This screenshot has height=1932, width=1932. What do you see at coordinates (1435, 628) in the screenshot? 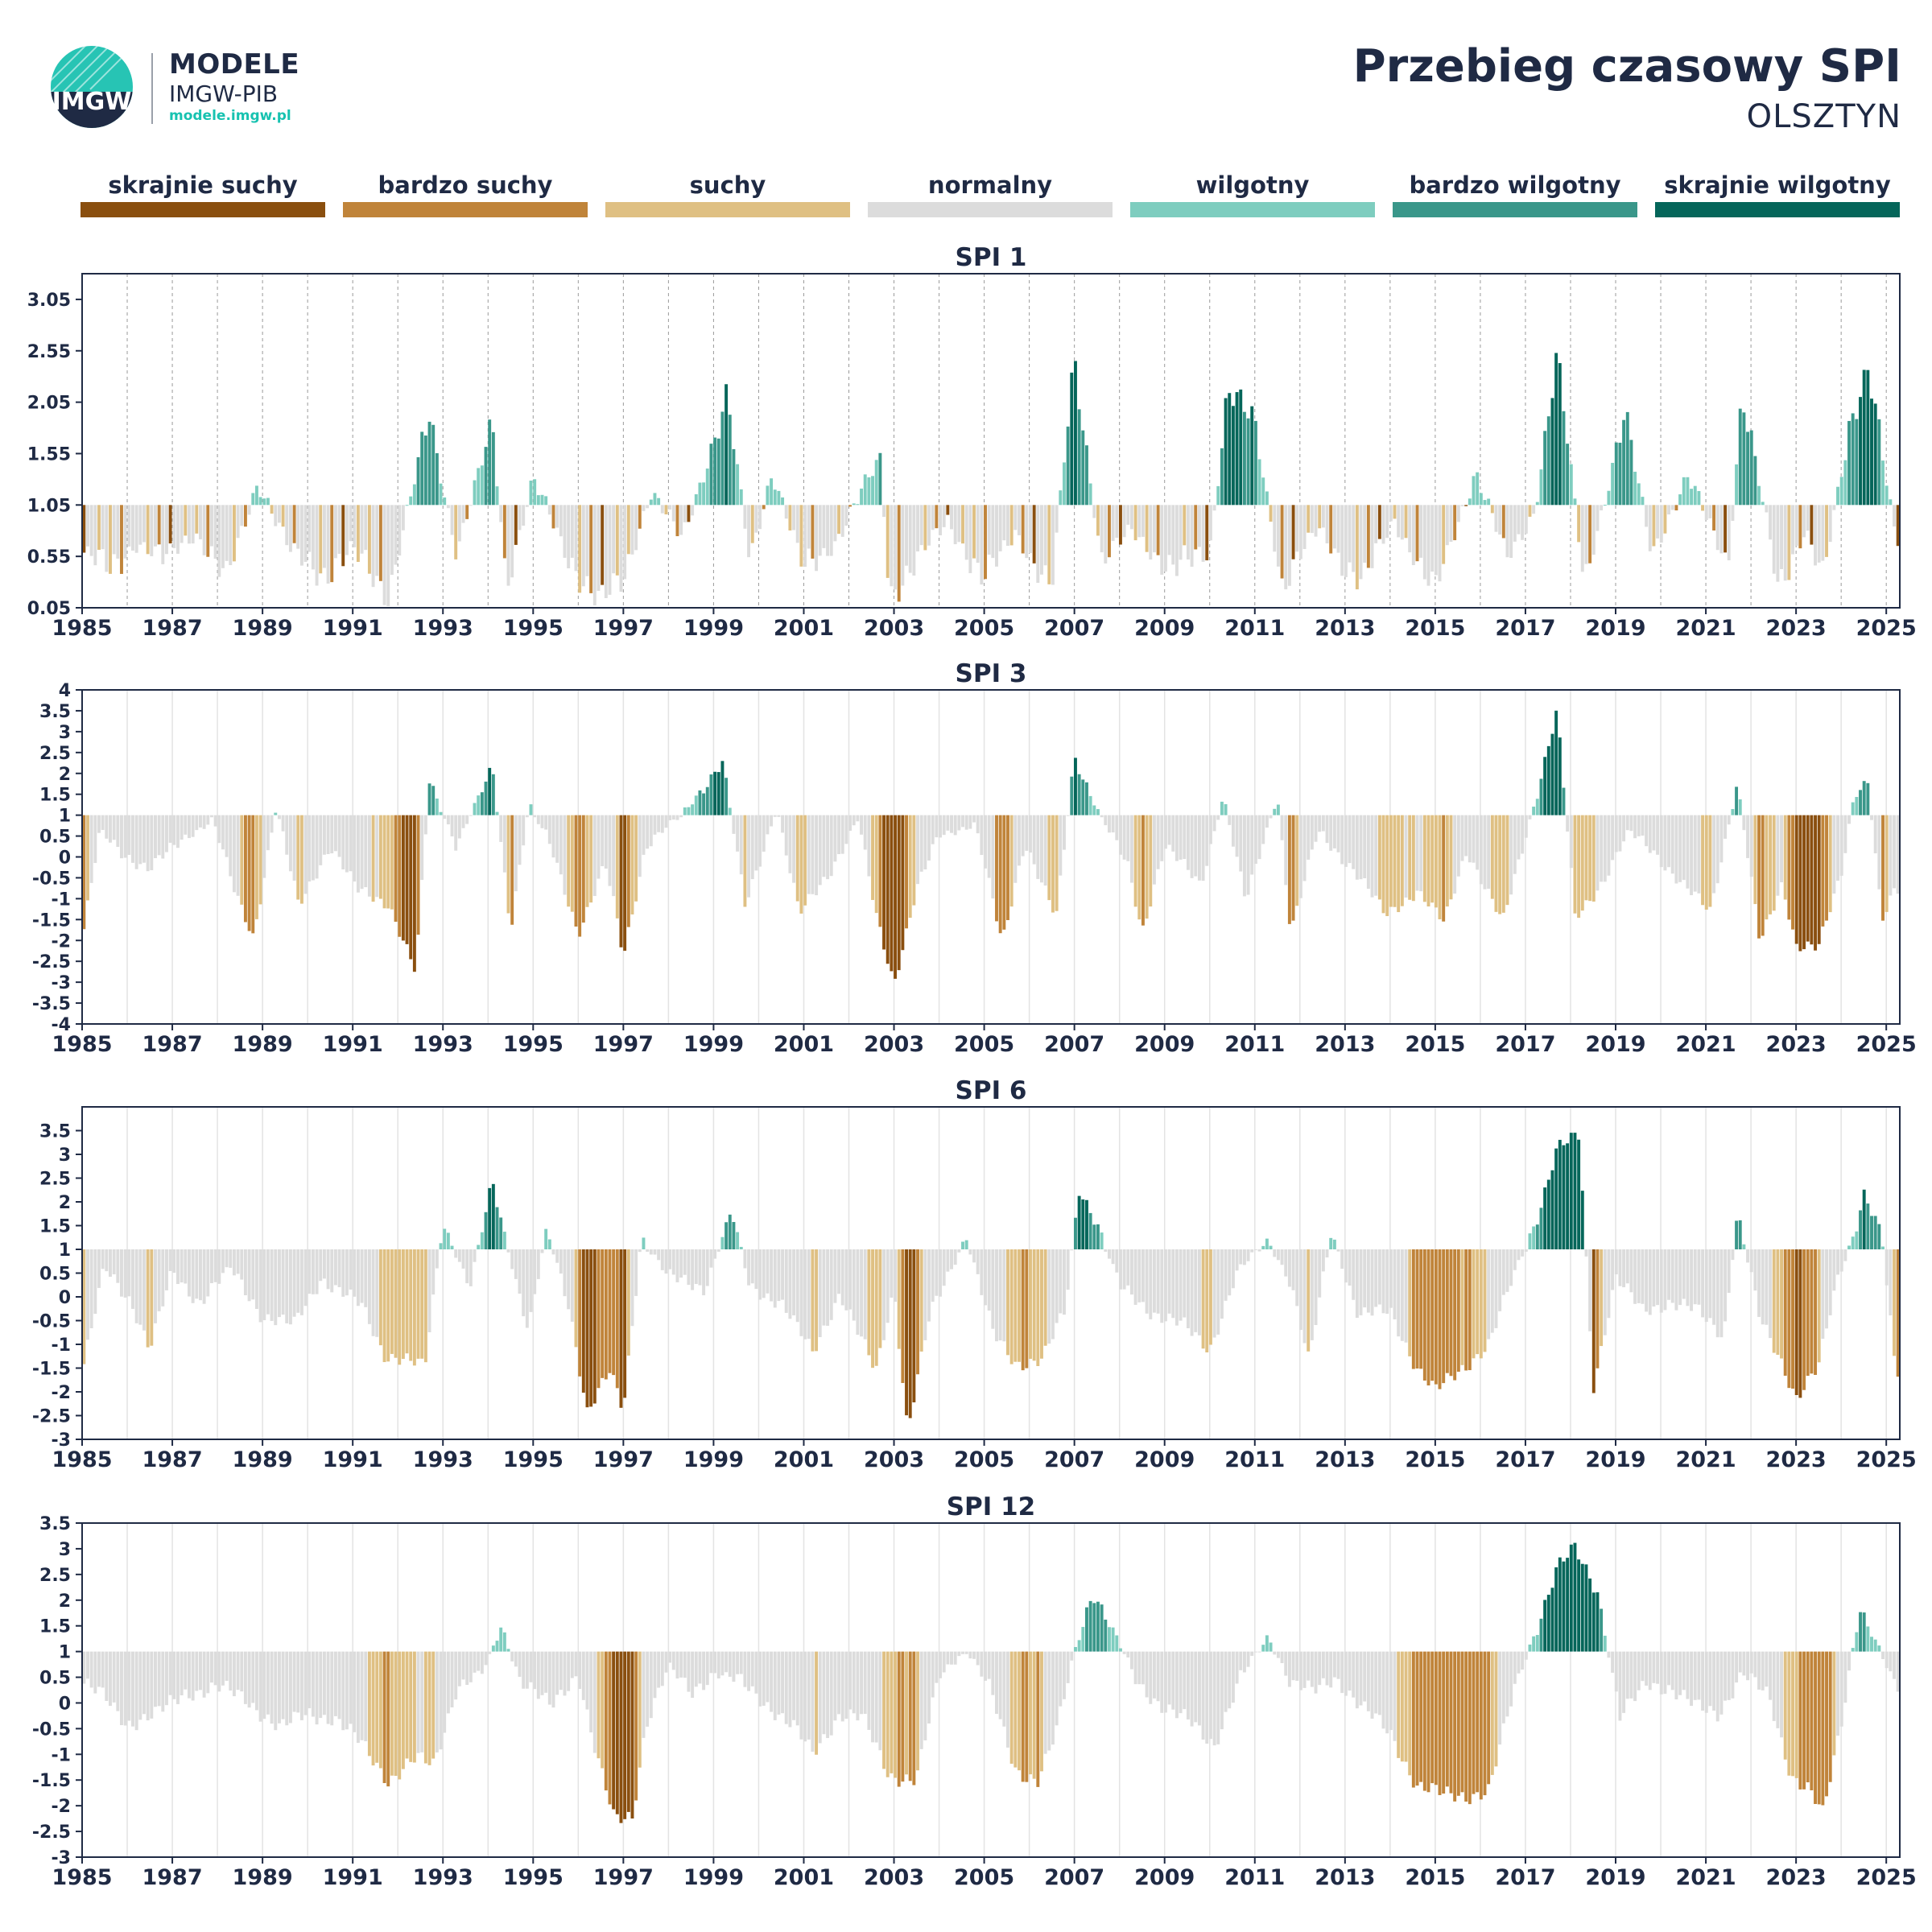
I see `x-tick-label: 2015` at bounding box center [1435, 628].